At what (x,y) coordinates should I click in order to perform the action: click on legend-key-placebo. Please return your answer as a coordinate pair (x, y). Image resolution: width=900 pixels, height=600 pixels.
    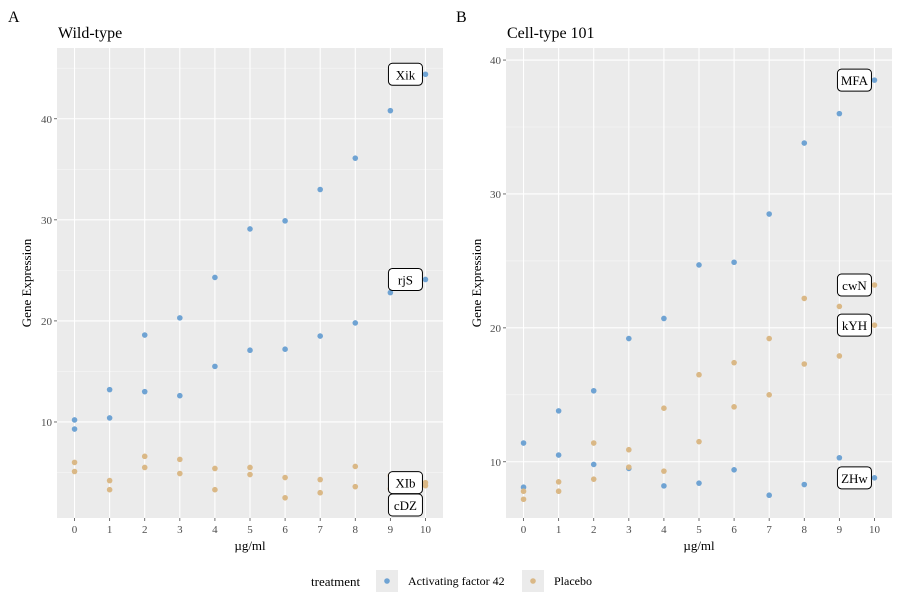
    Looking at the image, I should click on (533, 581).